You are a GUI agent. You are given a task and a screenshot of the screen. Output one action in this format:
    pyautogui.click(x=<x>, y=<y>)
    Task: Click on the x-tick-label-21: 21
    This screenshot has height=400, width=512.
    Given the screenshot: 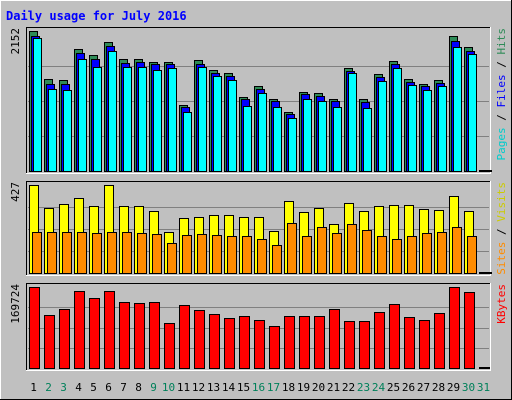 What is the action you would take?
    pyautogui.click(x=333, y=387)
    